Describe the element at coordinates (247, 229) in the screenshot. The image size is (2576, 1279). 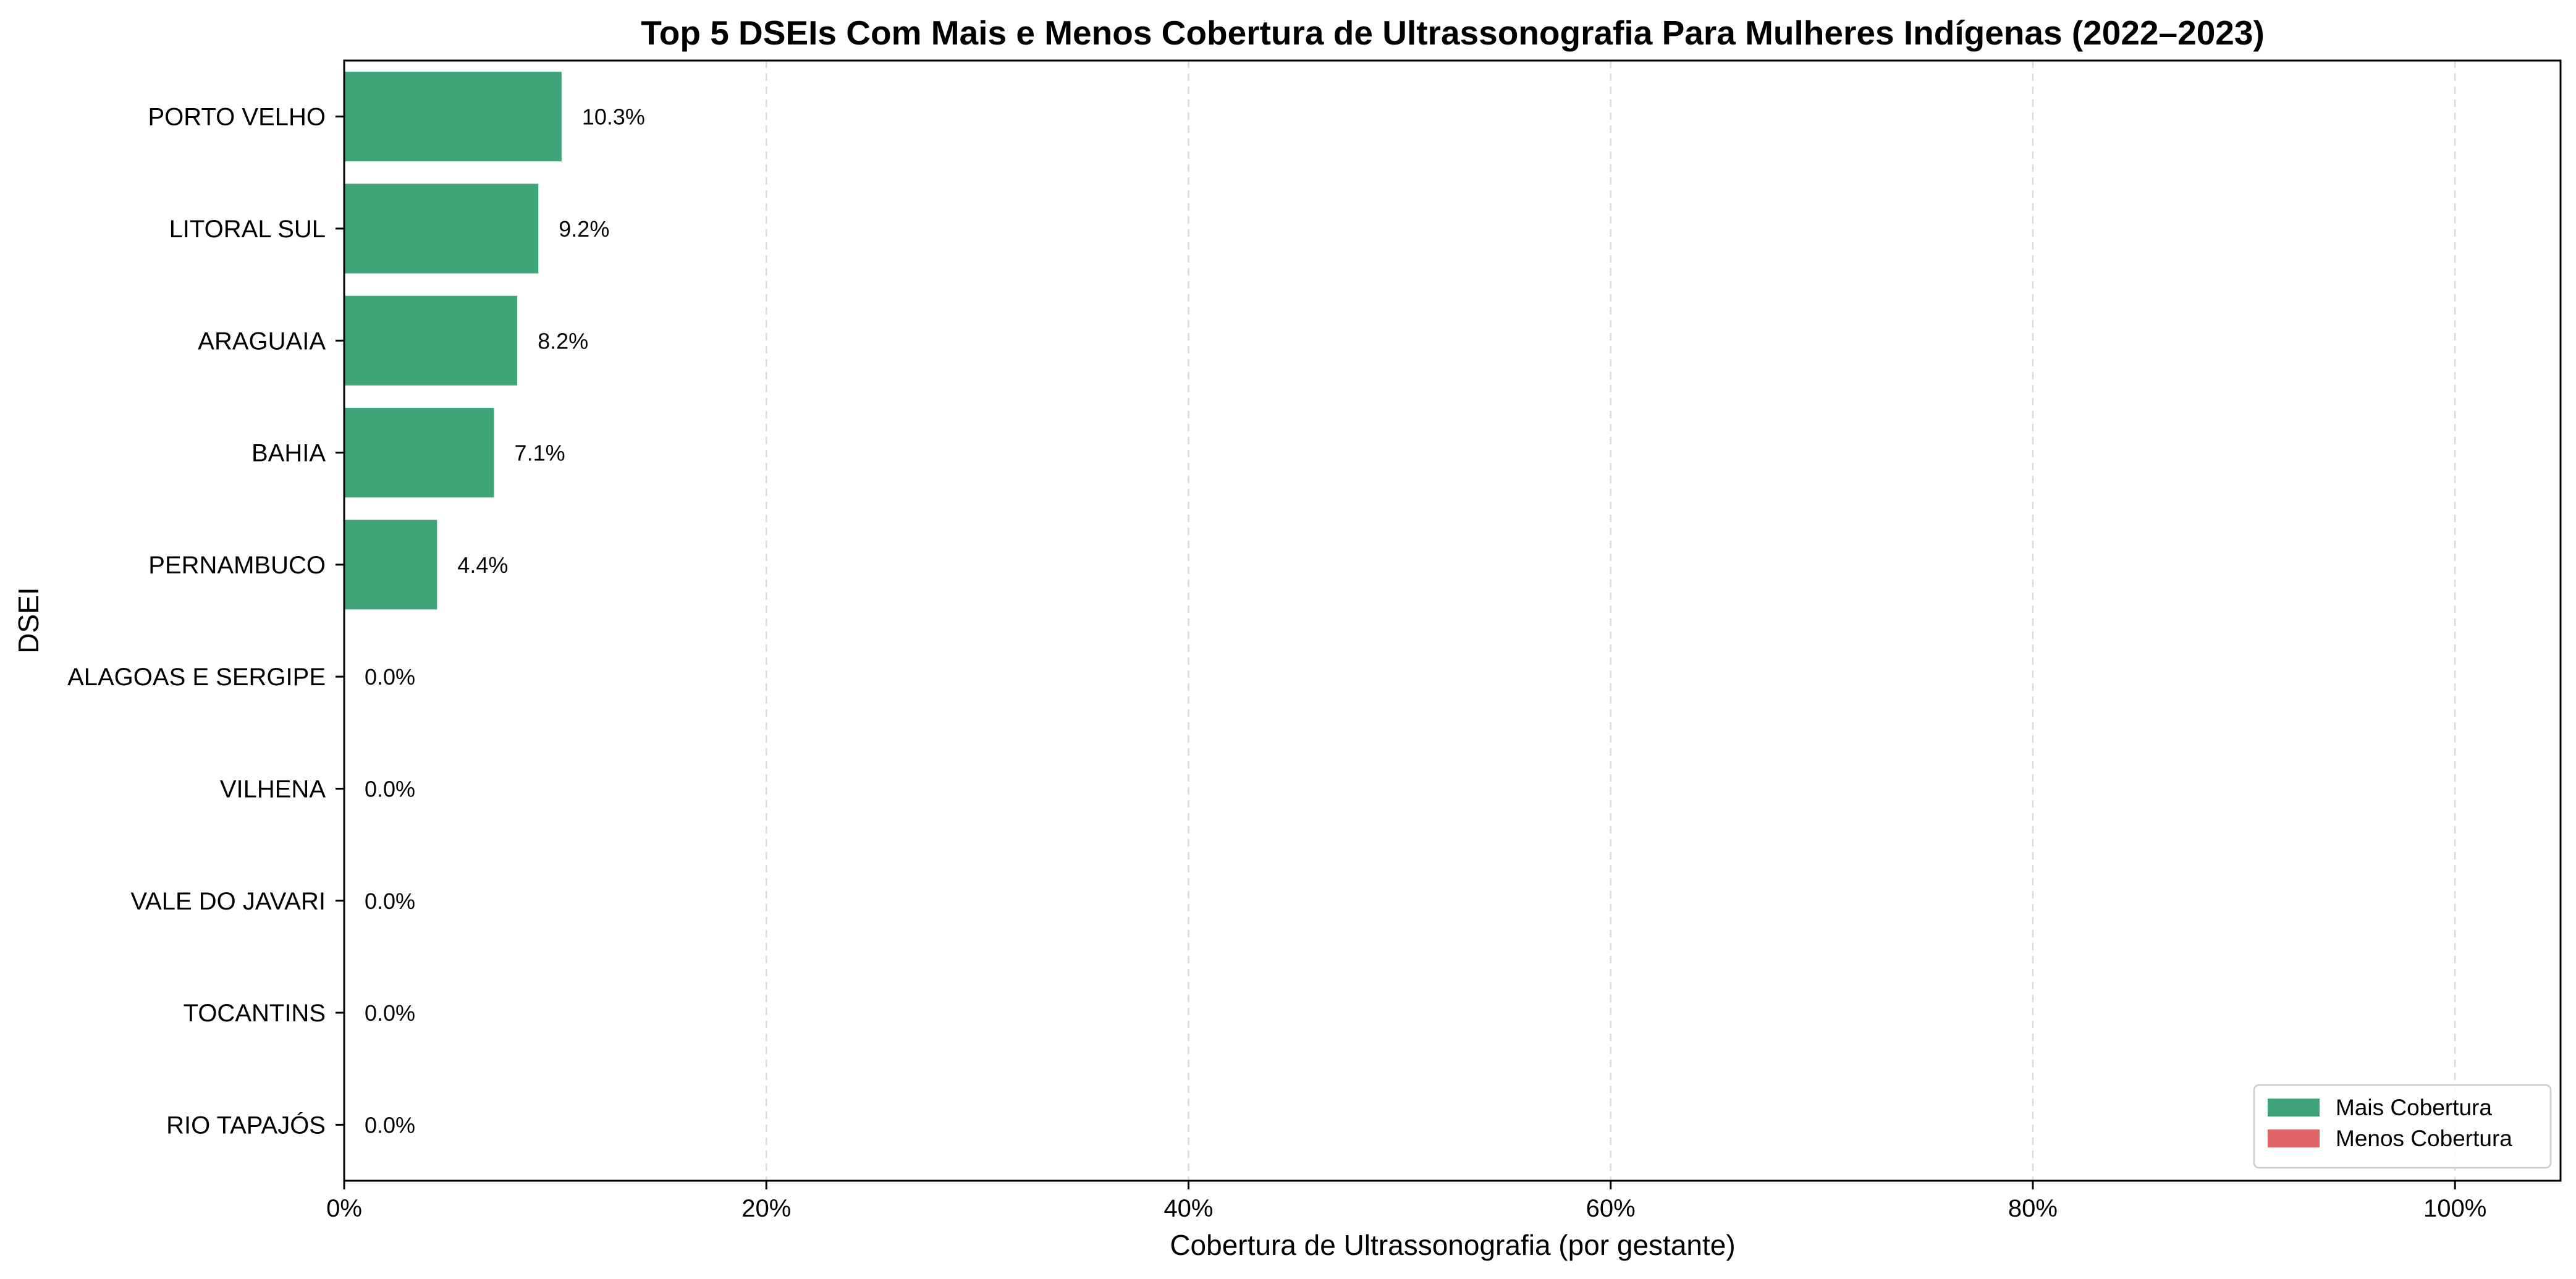
I see `y-tick-label: LITORAL SUL` at that location.